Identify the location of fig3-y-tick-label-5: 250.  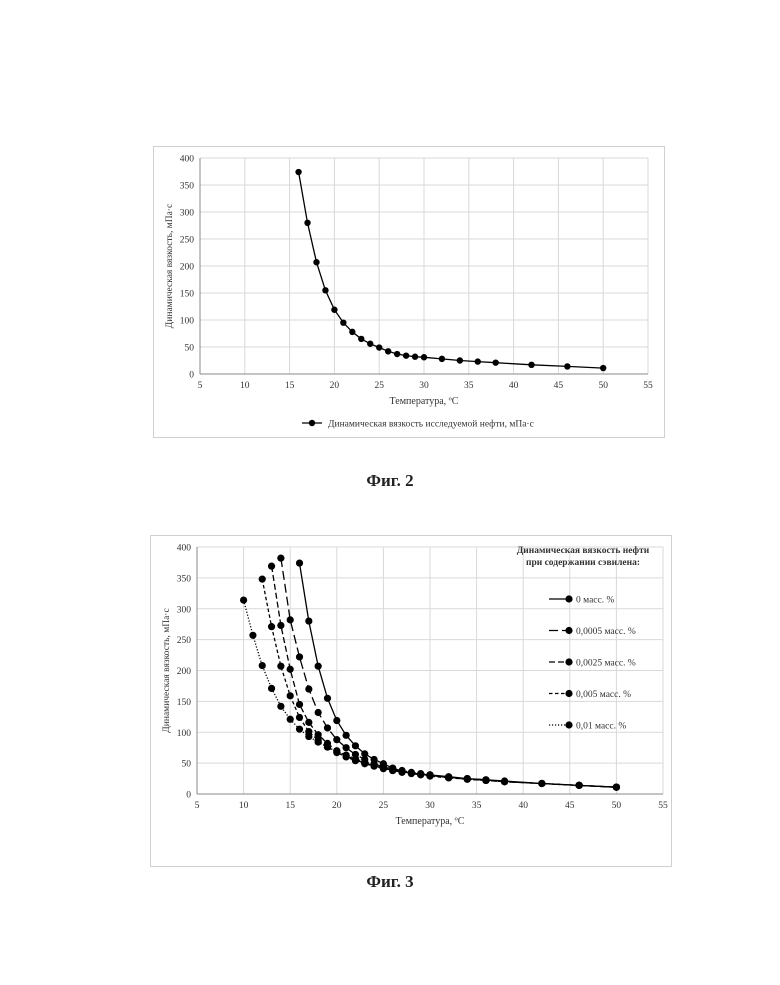
(184, 641).